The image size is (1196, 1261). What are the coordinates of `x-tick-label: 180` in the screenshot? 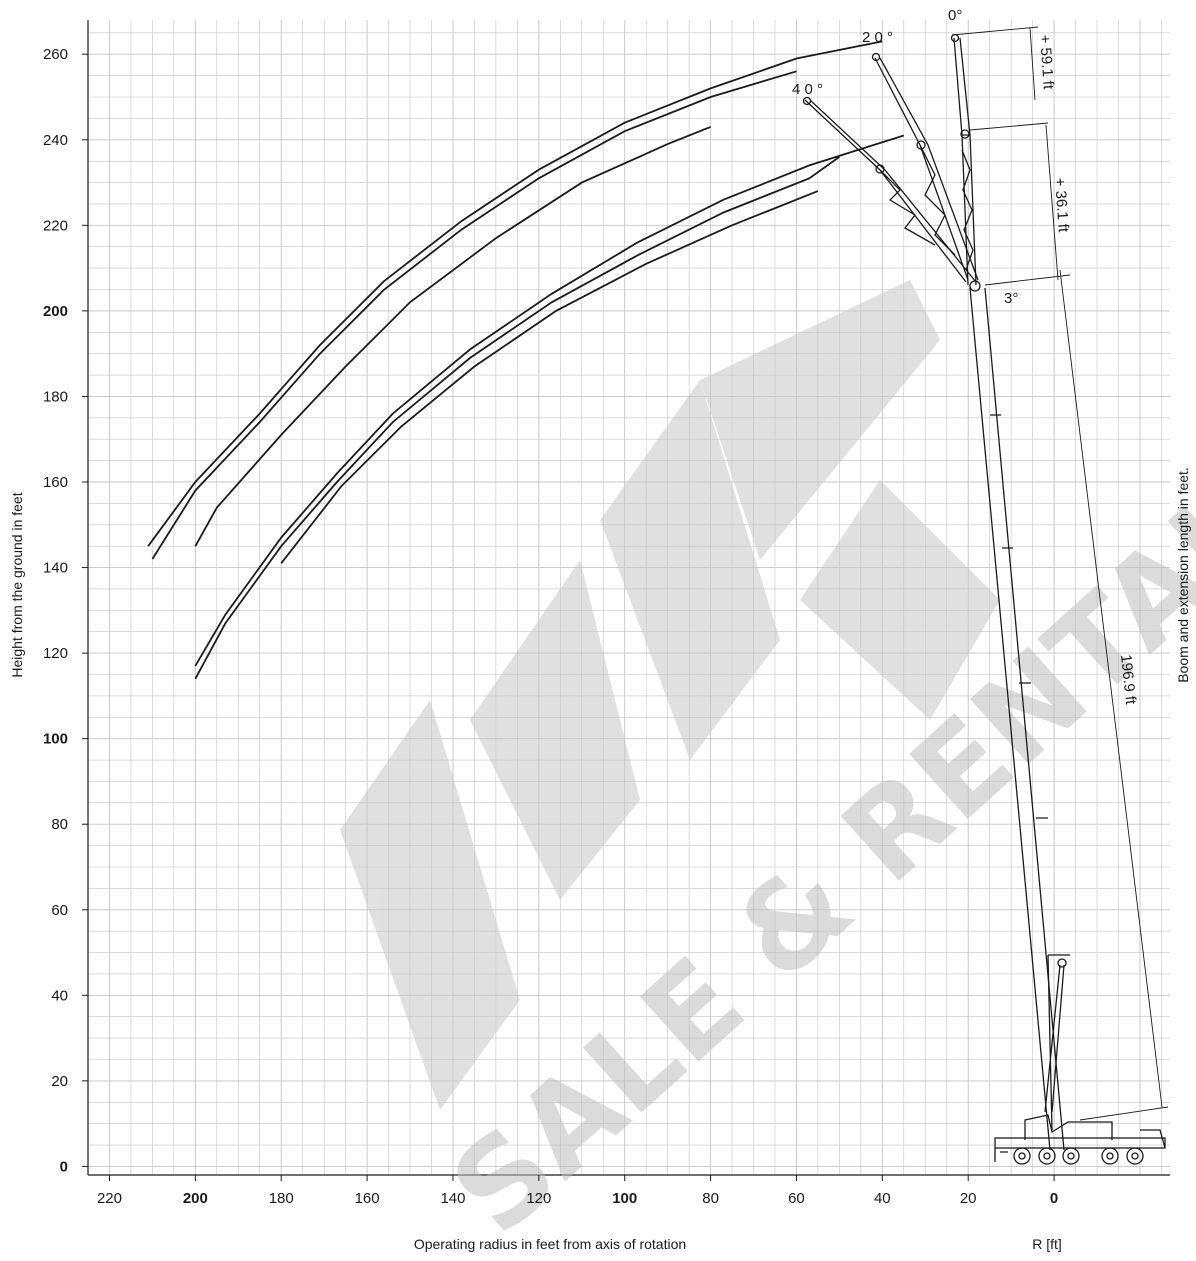 It's located at (281, 1198).